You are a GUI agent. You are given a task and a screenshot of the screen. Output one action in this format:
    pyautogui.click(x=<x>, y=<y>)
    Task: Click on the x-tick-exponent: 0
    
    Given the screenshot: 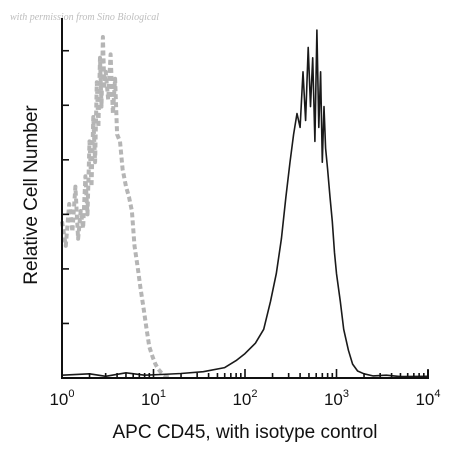 What is the action you would take?
    pyautogui.click(x=71, y=394)
    